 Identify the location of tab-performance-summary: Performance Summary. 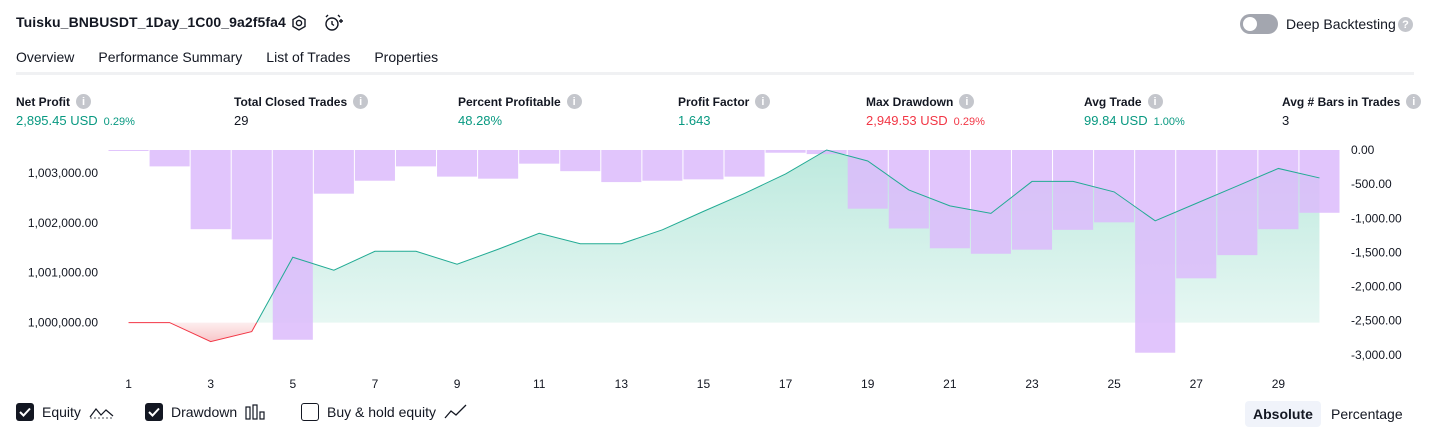
(170, 57).